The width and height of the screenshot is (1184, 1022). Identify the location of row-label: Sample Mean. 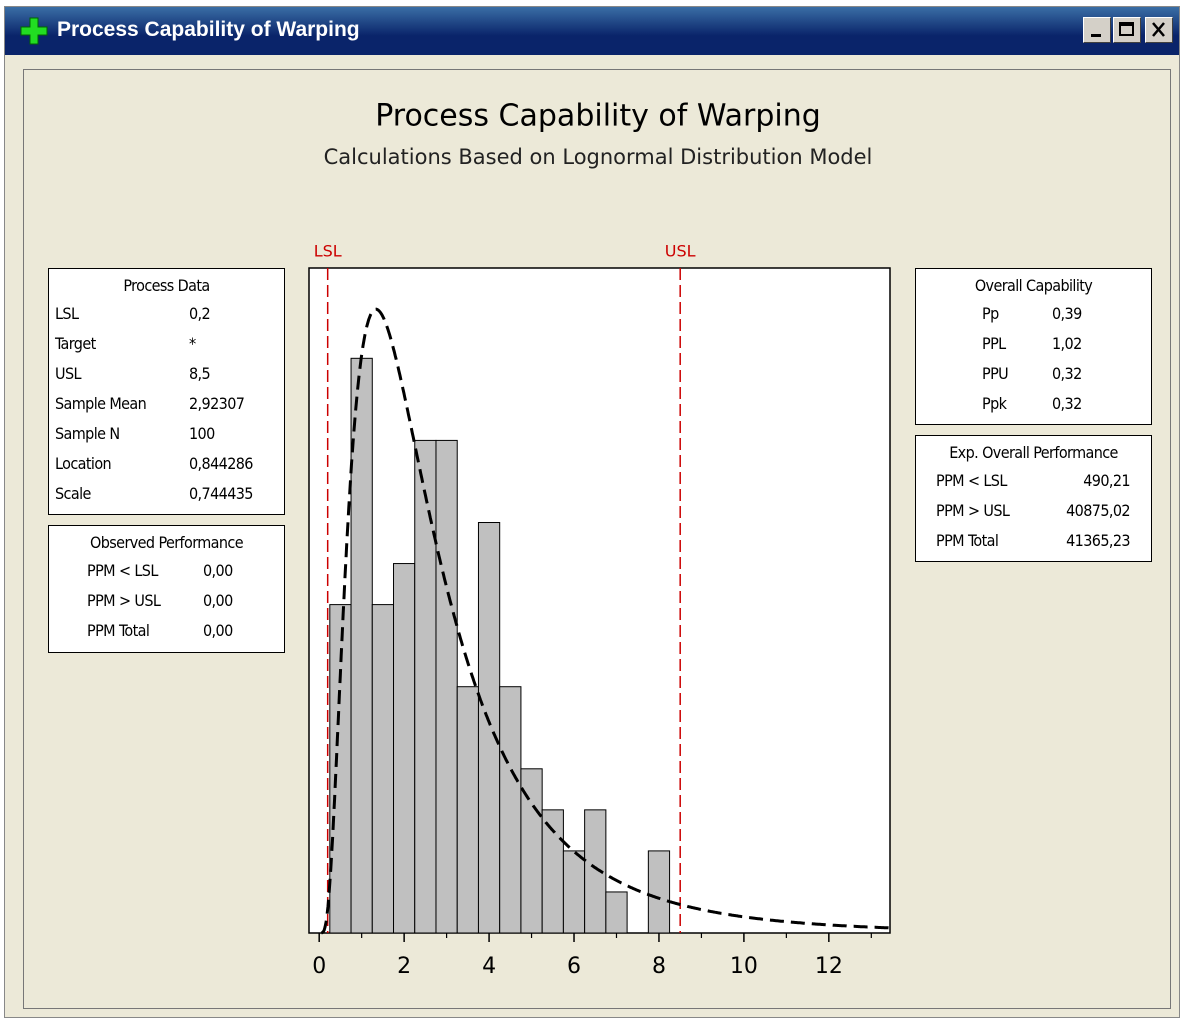
(101, 403).